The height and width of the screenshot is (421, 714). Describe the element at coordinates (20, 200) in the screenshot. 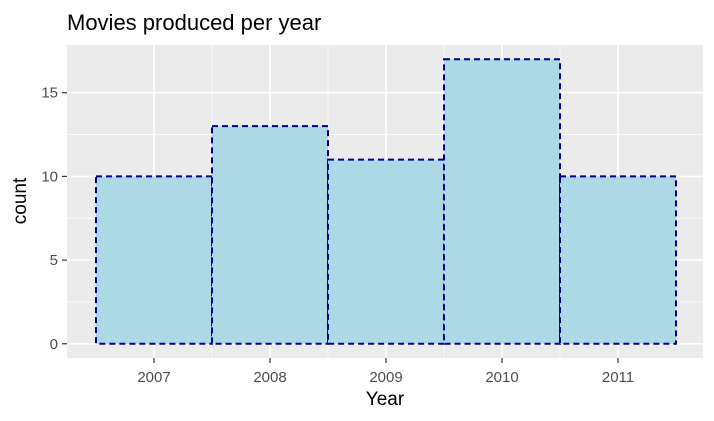

I see `y-axis-title: count` at that location.